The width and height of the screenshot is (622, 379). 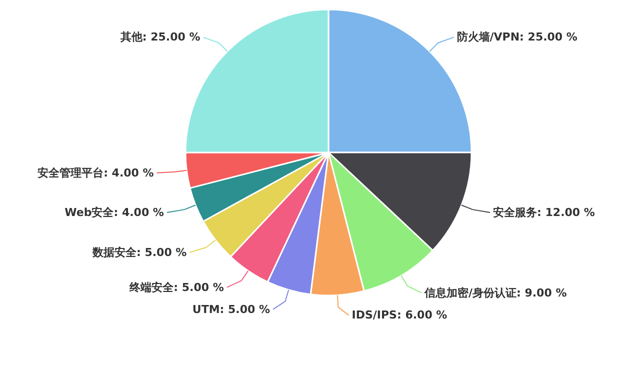 What do you see at coordinates (176, 287) in the screenshot?
I see `slice-label: 终端安全: 5.00 %` at bounding box center [176, 287].